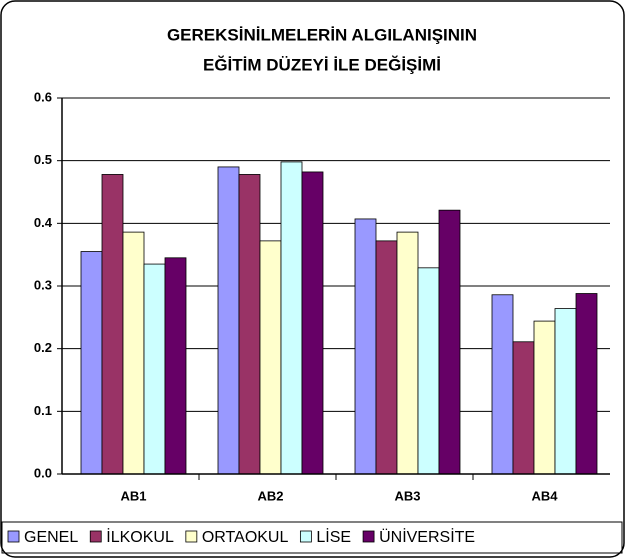 The width and height of the screenshot is (626, 559). I want to click on chart-title: EĞİTİM DÜZEYİ İLE DEĞİŞİMİ, so click(322, 64).